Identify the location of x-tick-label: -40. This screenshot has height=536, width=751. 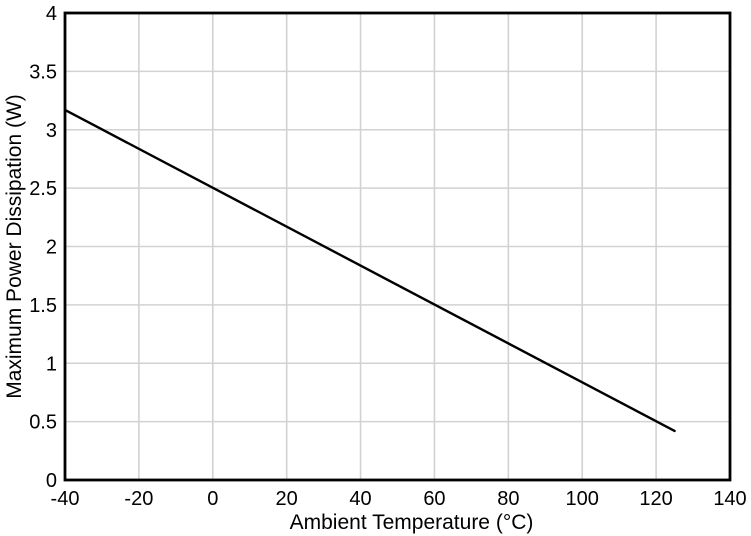
(65, 499).